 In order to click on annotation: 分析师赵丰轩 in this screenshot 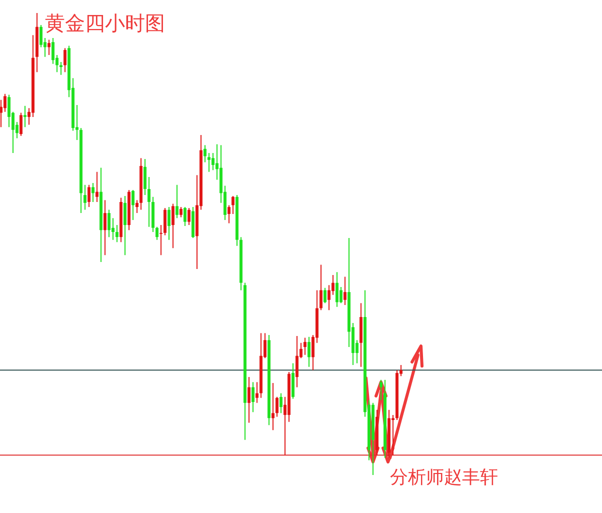, I will do `click(444, 477)`.